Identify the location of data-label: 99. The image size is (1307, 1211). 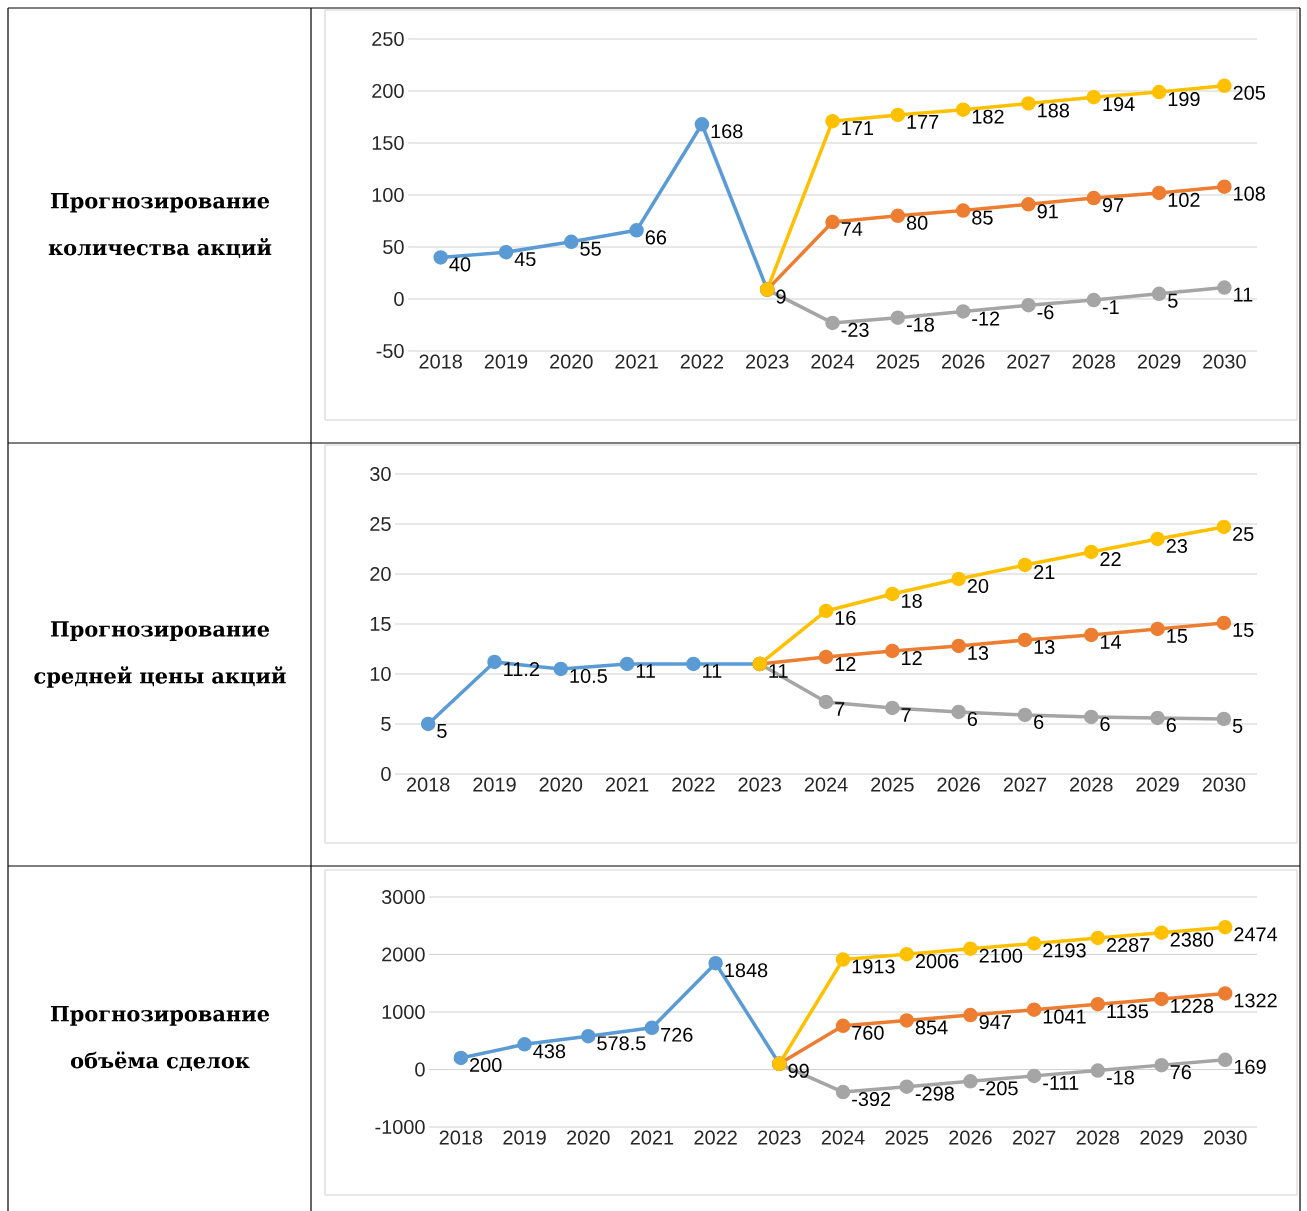
(798, 1070).